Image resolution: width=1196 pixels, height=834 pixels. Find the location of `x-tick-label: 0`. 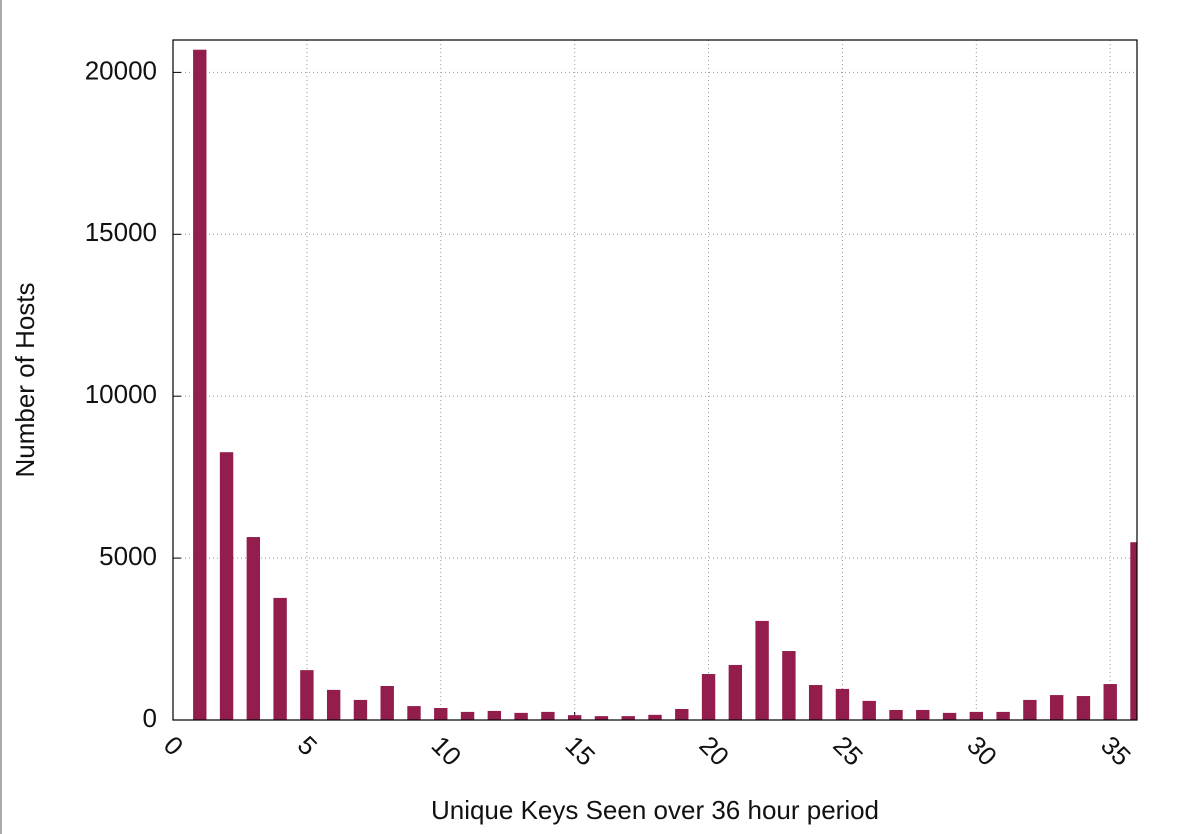

x-tick-label: 0 is located at coordinates (173, 745).